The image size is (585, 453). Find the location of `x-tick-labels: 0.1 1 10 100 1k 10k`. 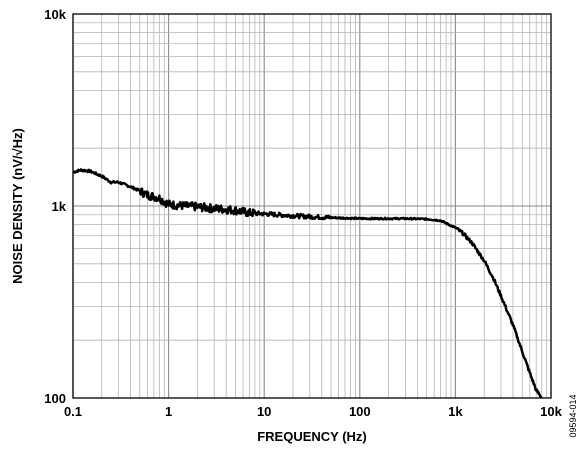

x-tick-labels: 0.1 1 10 100 1k 10k is located at coordinates (313, 411).